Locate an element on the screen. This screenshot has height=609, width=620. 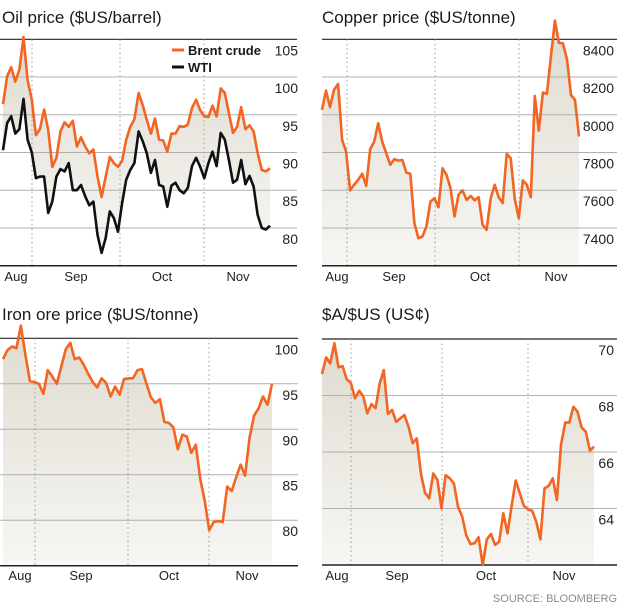
y-tick-label: 66 is located at coordinates (606, 463).